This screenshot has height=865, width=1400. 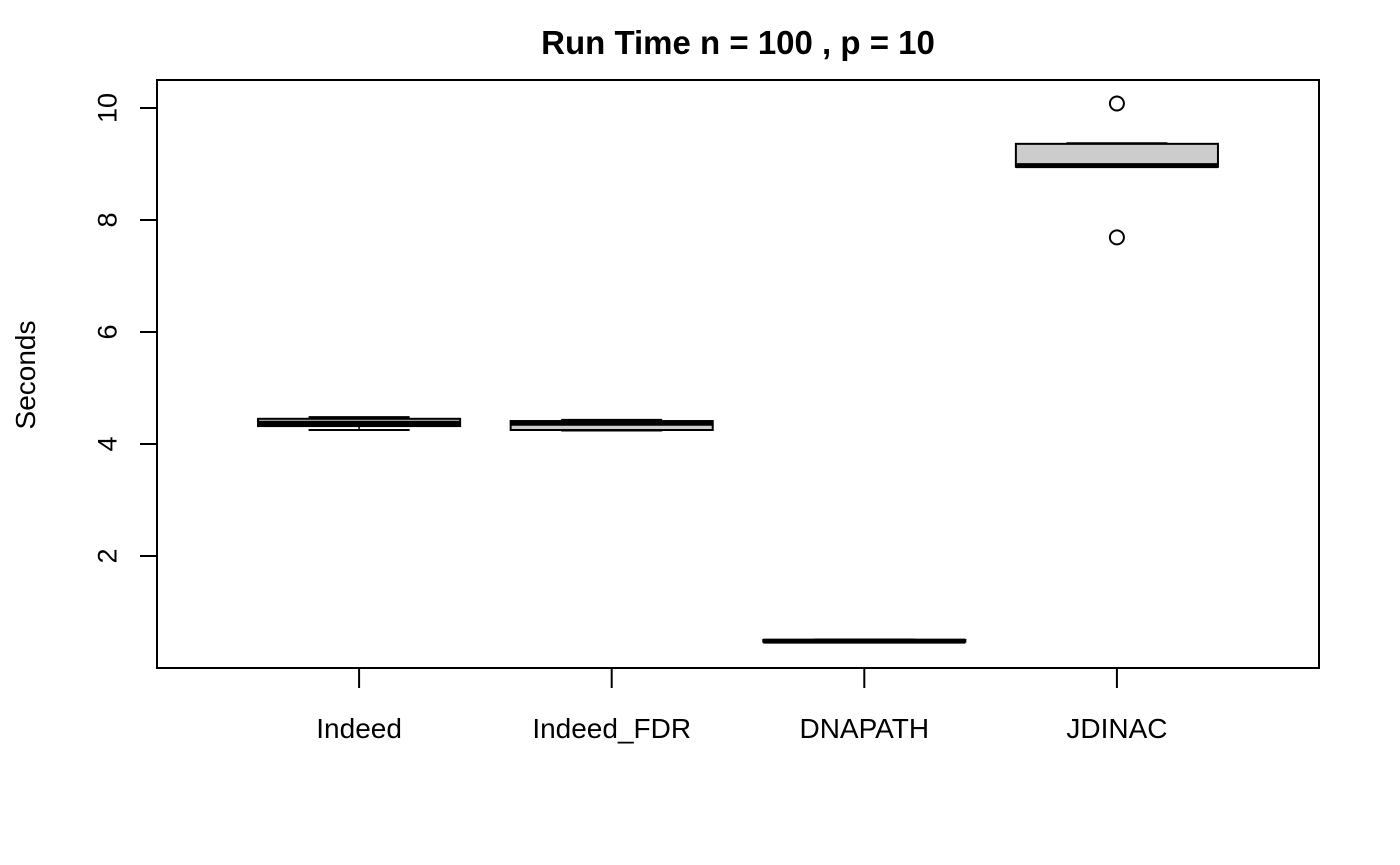 I want to click on x-category-label: Indeed, so click(x=359, y=728).